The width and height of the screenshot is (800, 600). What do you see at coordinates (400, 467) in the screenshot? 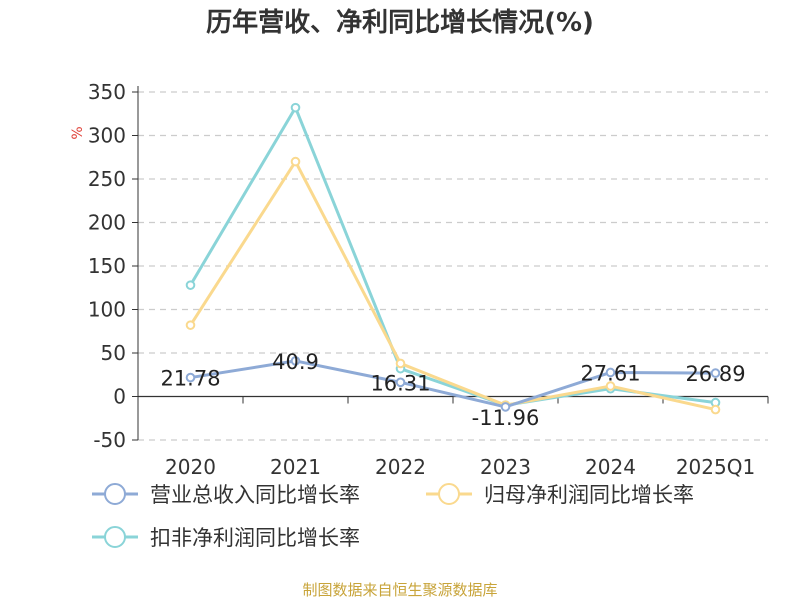
I see `x-tick-label: 2022` at bounding box center [400, 467].